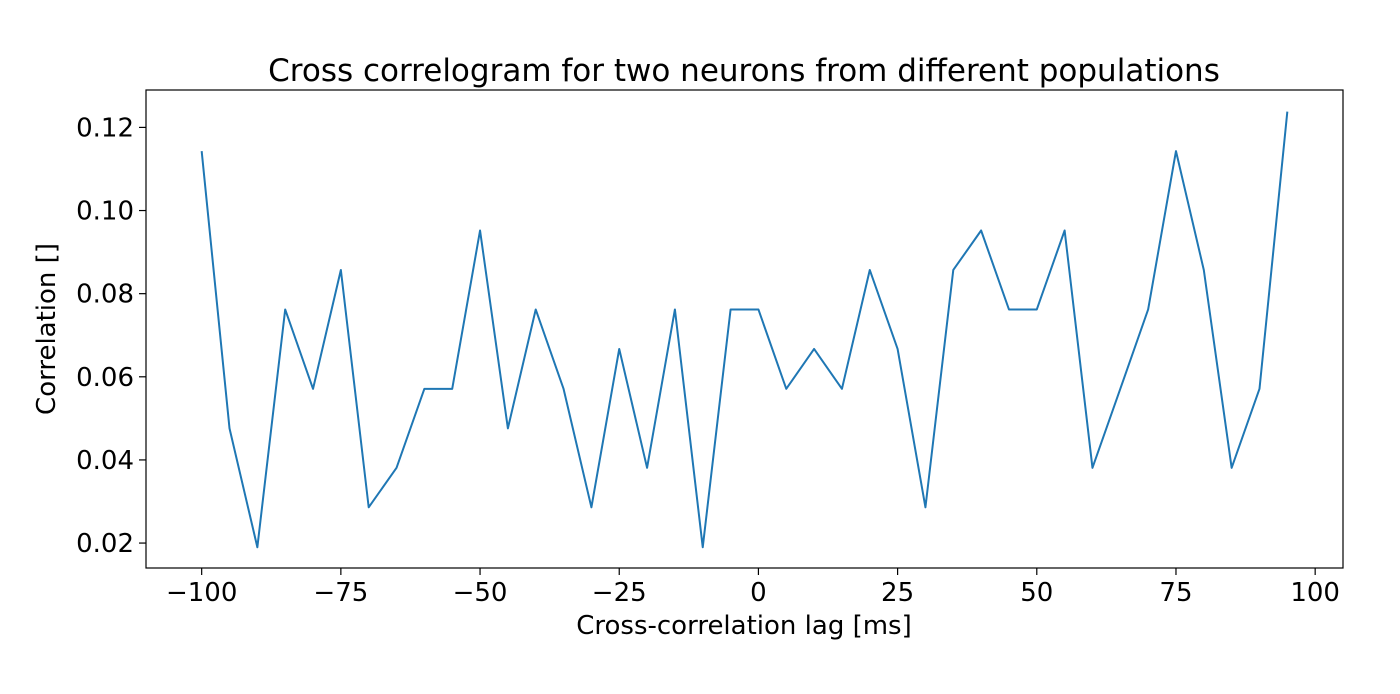  Describe the element at coordinates (1036, 593) in the screenshot. I see `x-tick-label: 50` at that location.